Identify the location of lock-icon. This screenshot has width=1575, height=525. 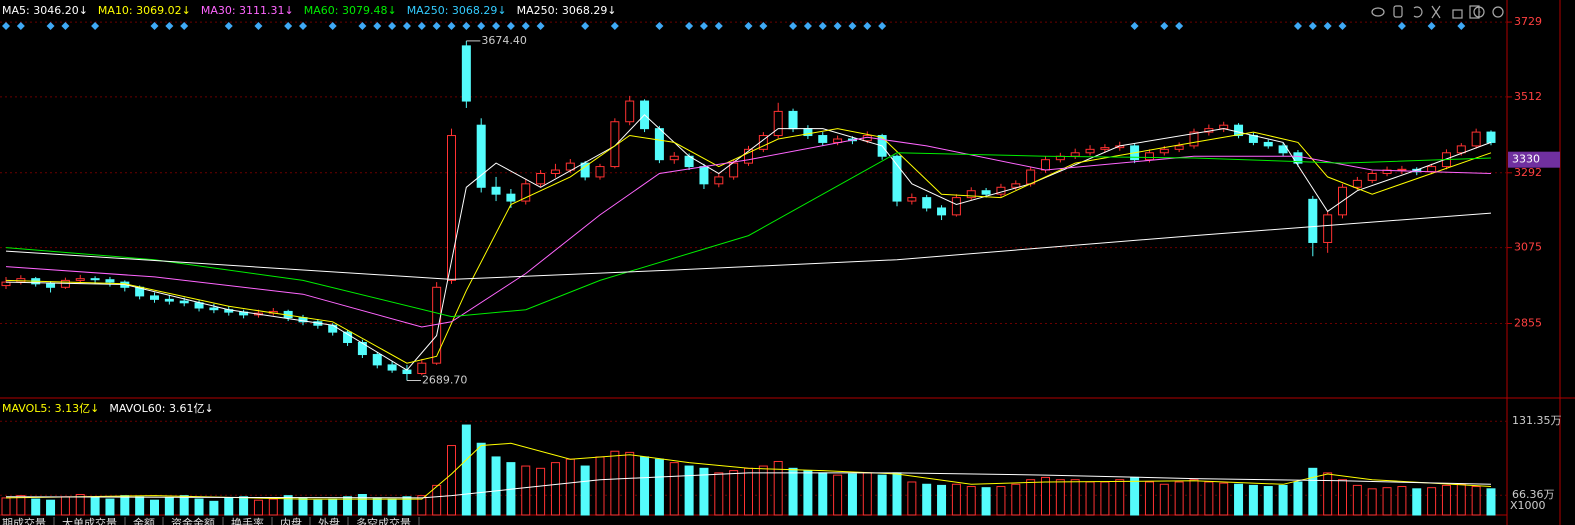
(1457, 14).